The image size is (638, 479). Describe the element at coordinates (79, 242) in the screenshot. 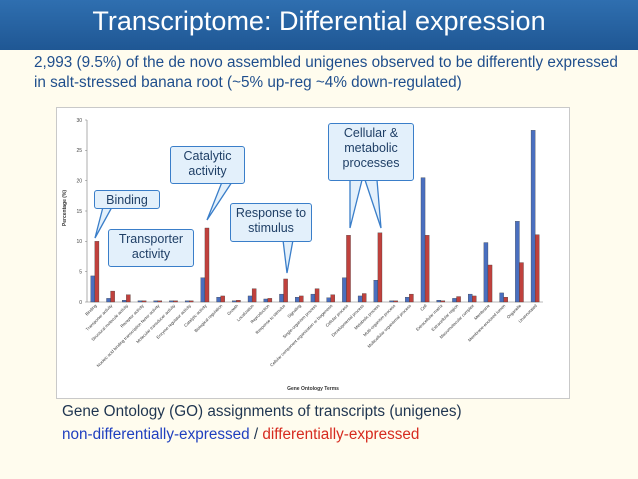

I see `y-tick-label: 10` at that location.